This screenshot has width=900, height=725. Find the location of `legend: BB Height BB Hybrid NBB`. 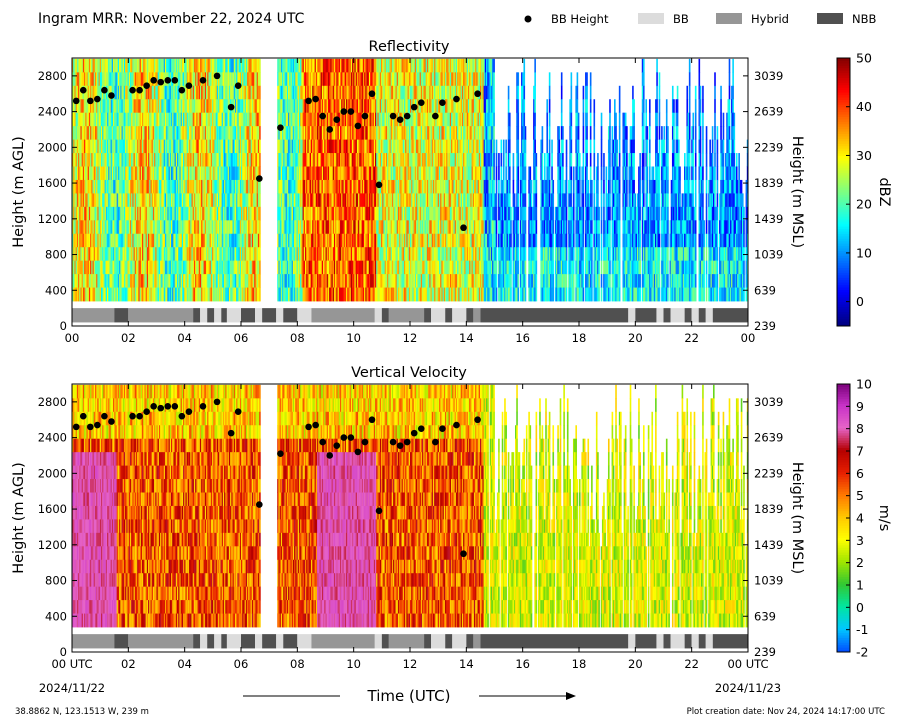

legend: BB Height BB Hybrid NBB is located at coordinates (700, 19).